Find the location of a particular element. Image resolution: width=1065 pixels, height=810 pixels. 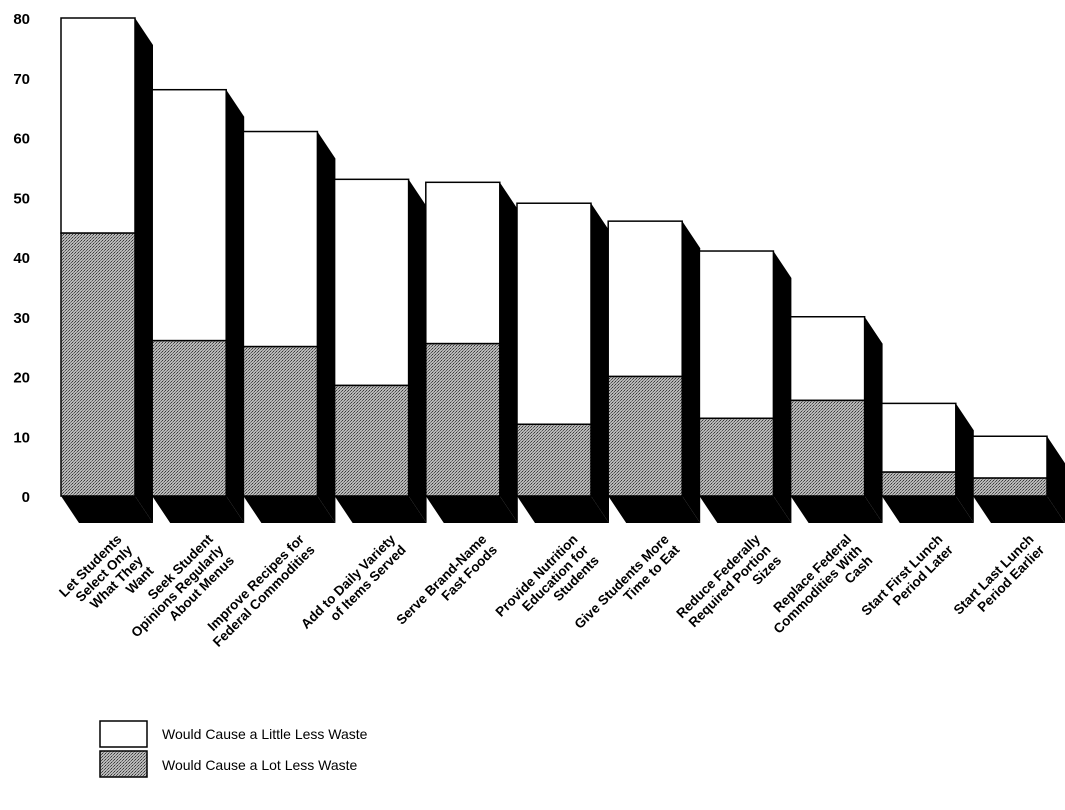

legend-item-little-less: Would Cause a Little Less Waste is located at coordinates (233, 734).